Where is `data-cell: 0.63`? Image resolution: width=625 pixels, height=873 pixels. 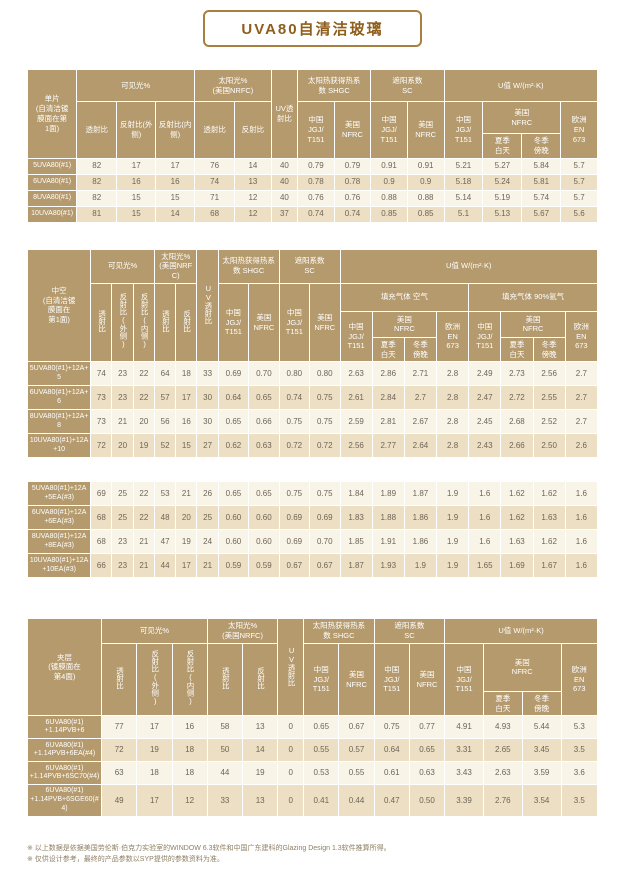 data-cell: 0.63 is located at coordinates (264, 446).